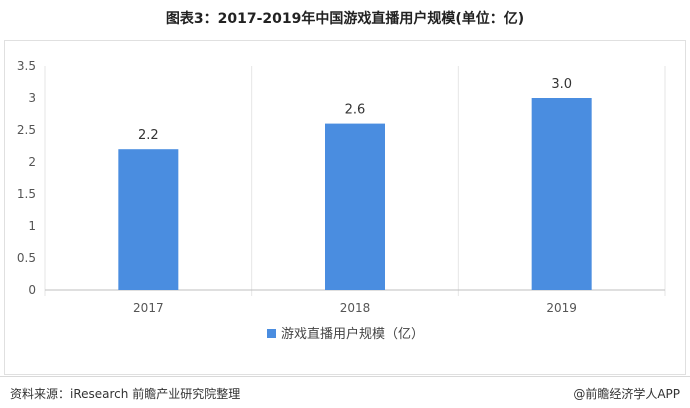 Image resolution: width=690 pixels, height=408 pixels. What do you see at coordinates (26, 66) in the screenshot?
I see `y-tick-label: 3.5` at bounding box center [26, 66].